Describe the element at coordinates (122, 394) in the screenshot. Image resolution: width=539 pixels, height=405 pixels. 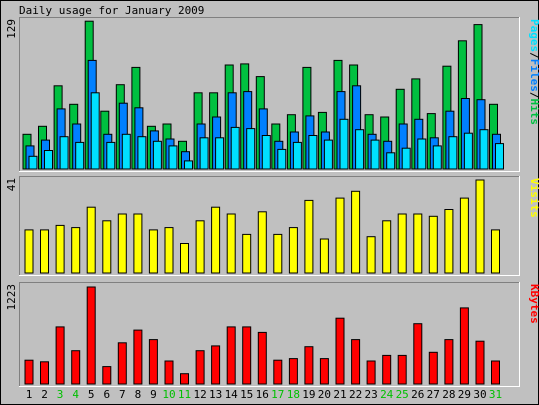
I see `day-label-7: 7` at that location.